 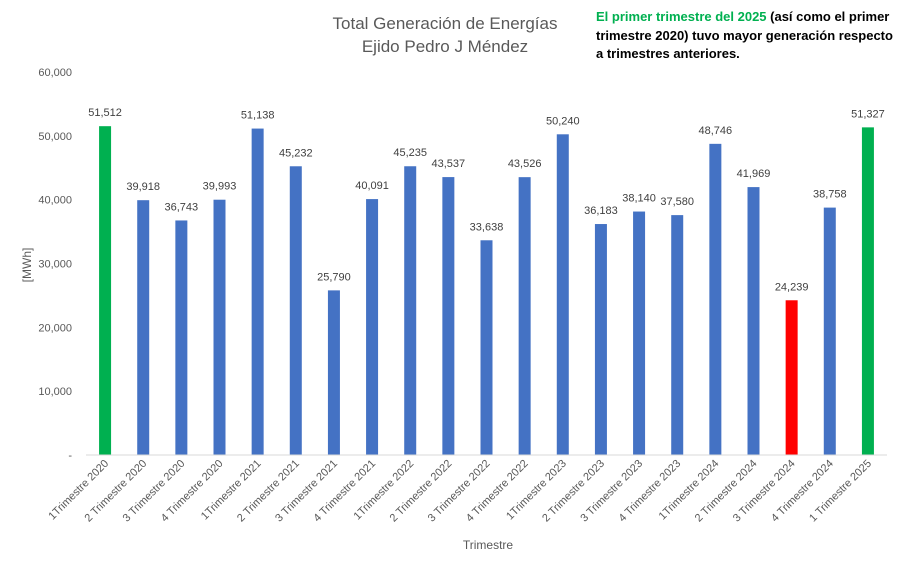 What do you see at coordinates (792, 287) in the screenshot?
I see `bar-value-label: 24,239` at bounding box center [792, 287].